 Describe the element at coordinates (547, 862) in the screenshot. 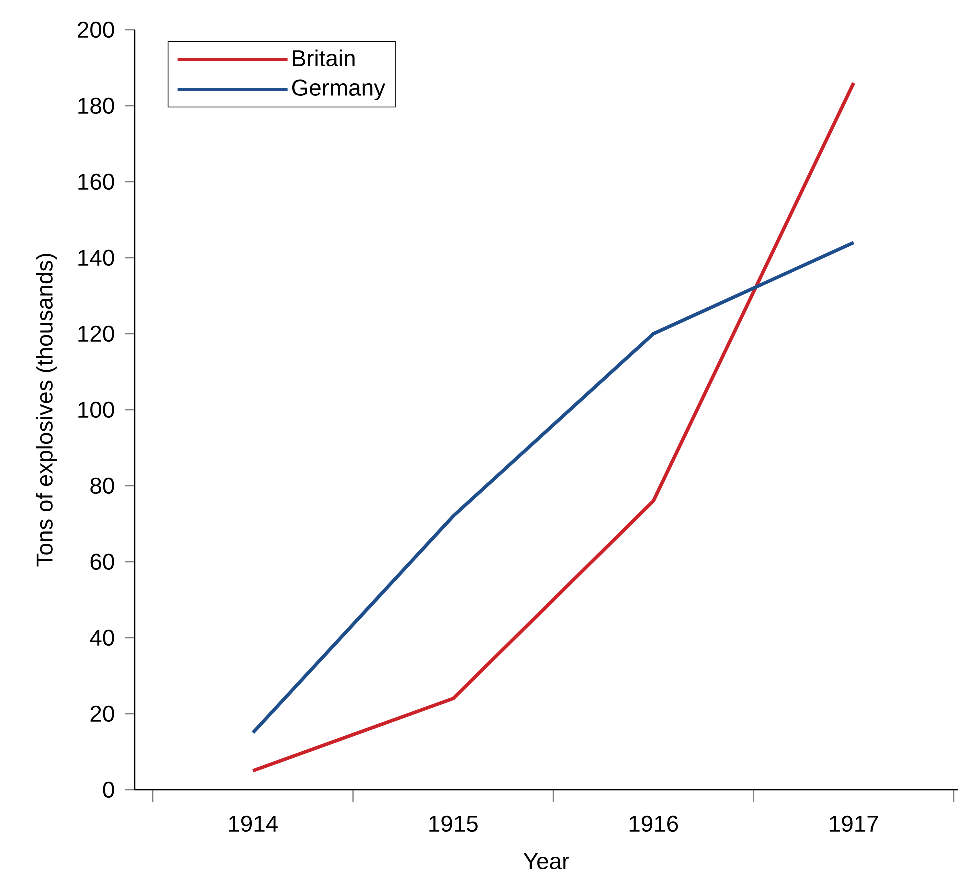

I see `x-axis-title: Year` at that location.